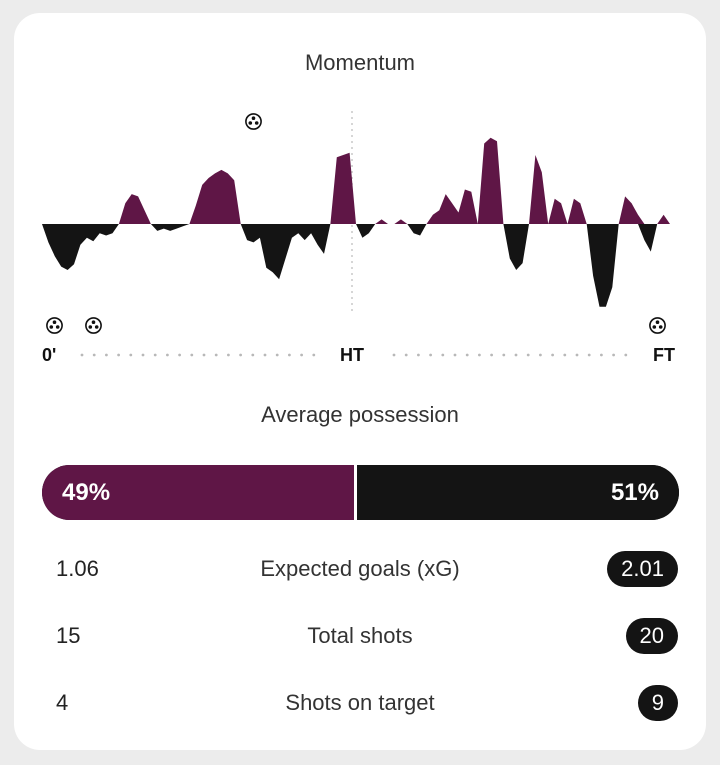 The height and width of the screenshot is (765, 720). Describe the element at coordinates (356, 265) in the screenshot. I see `momentum-away-area` at that location.